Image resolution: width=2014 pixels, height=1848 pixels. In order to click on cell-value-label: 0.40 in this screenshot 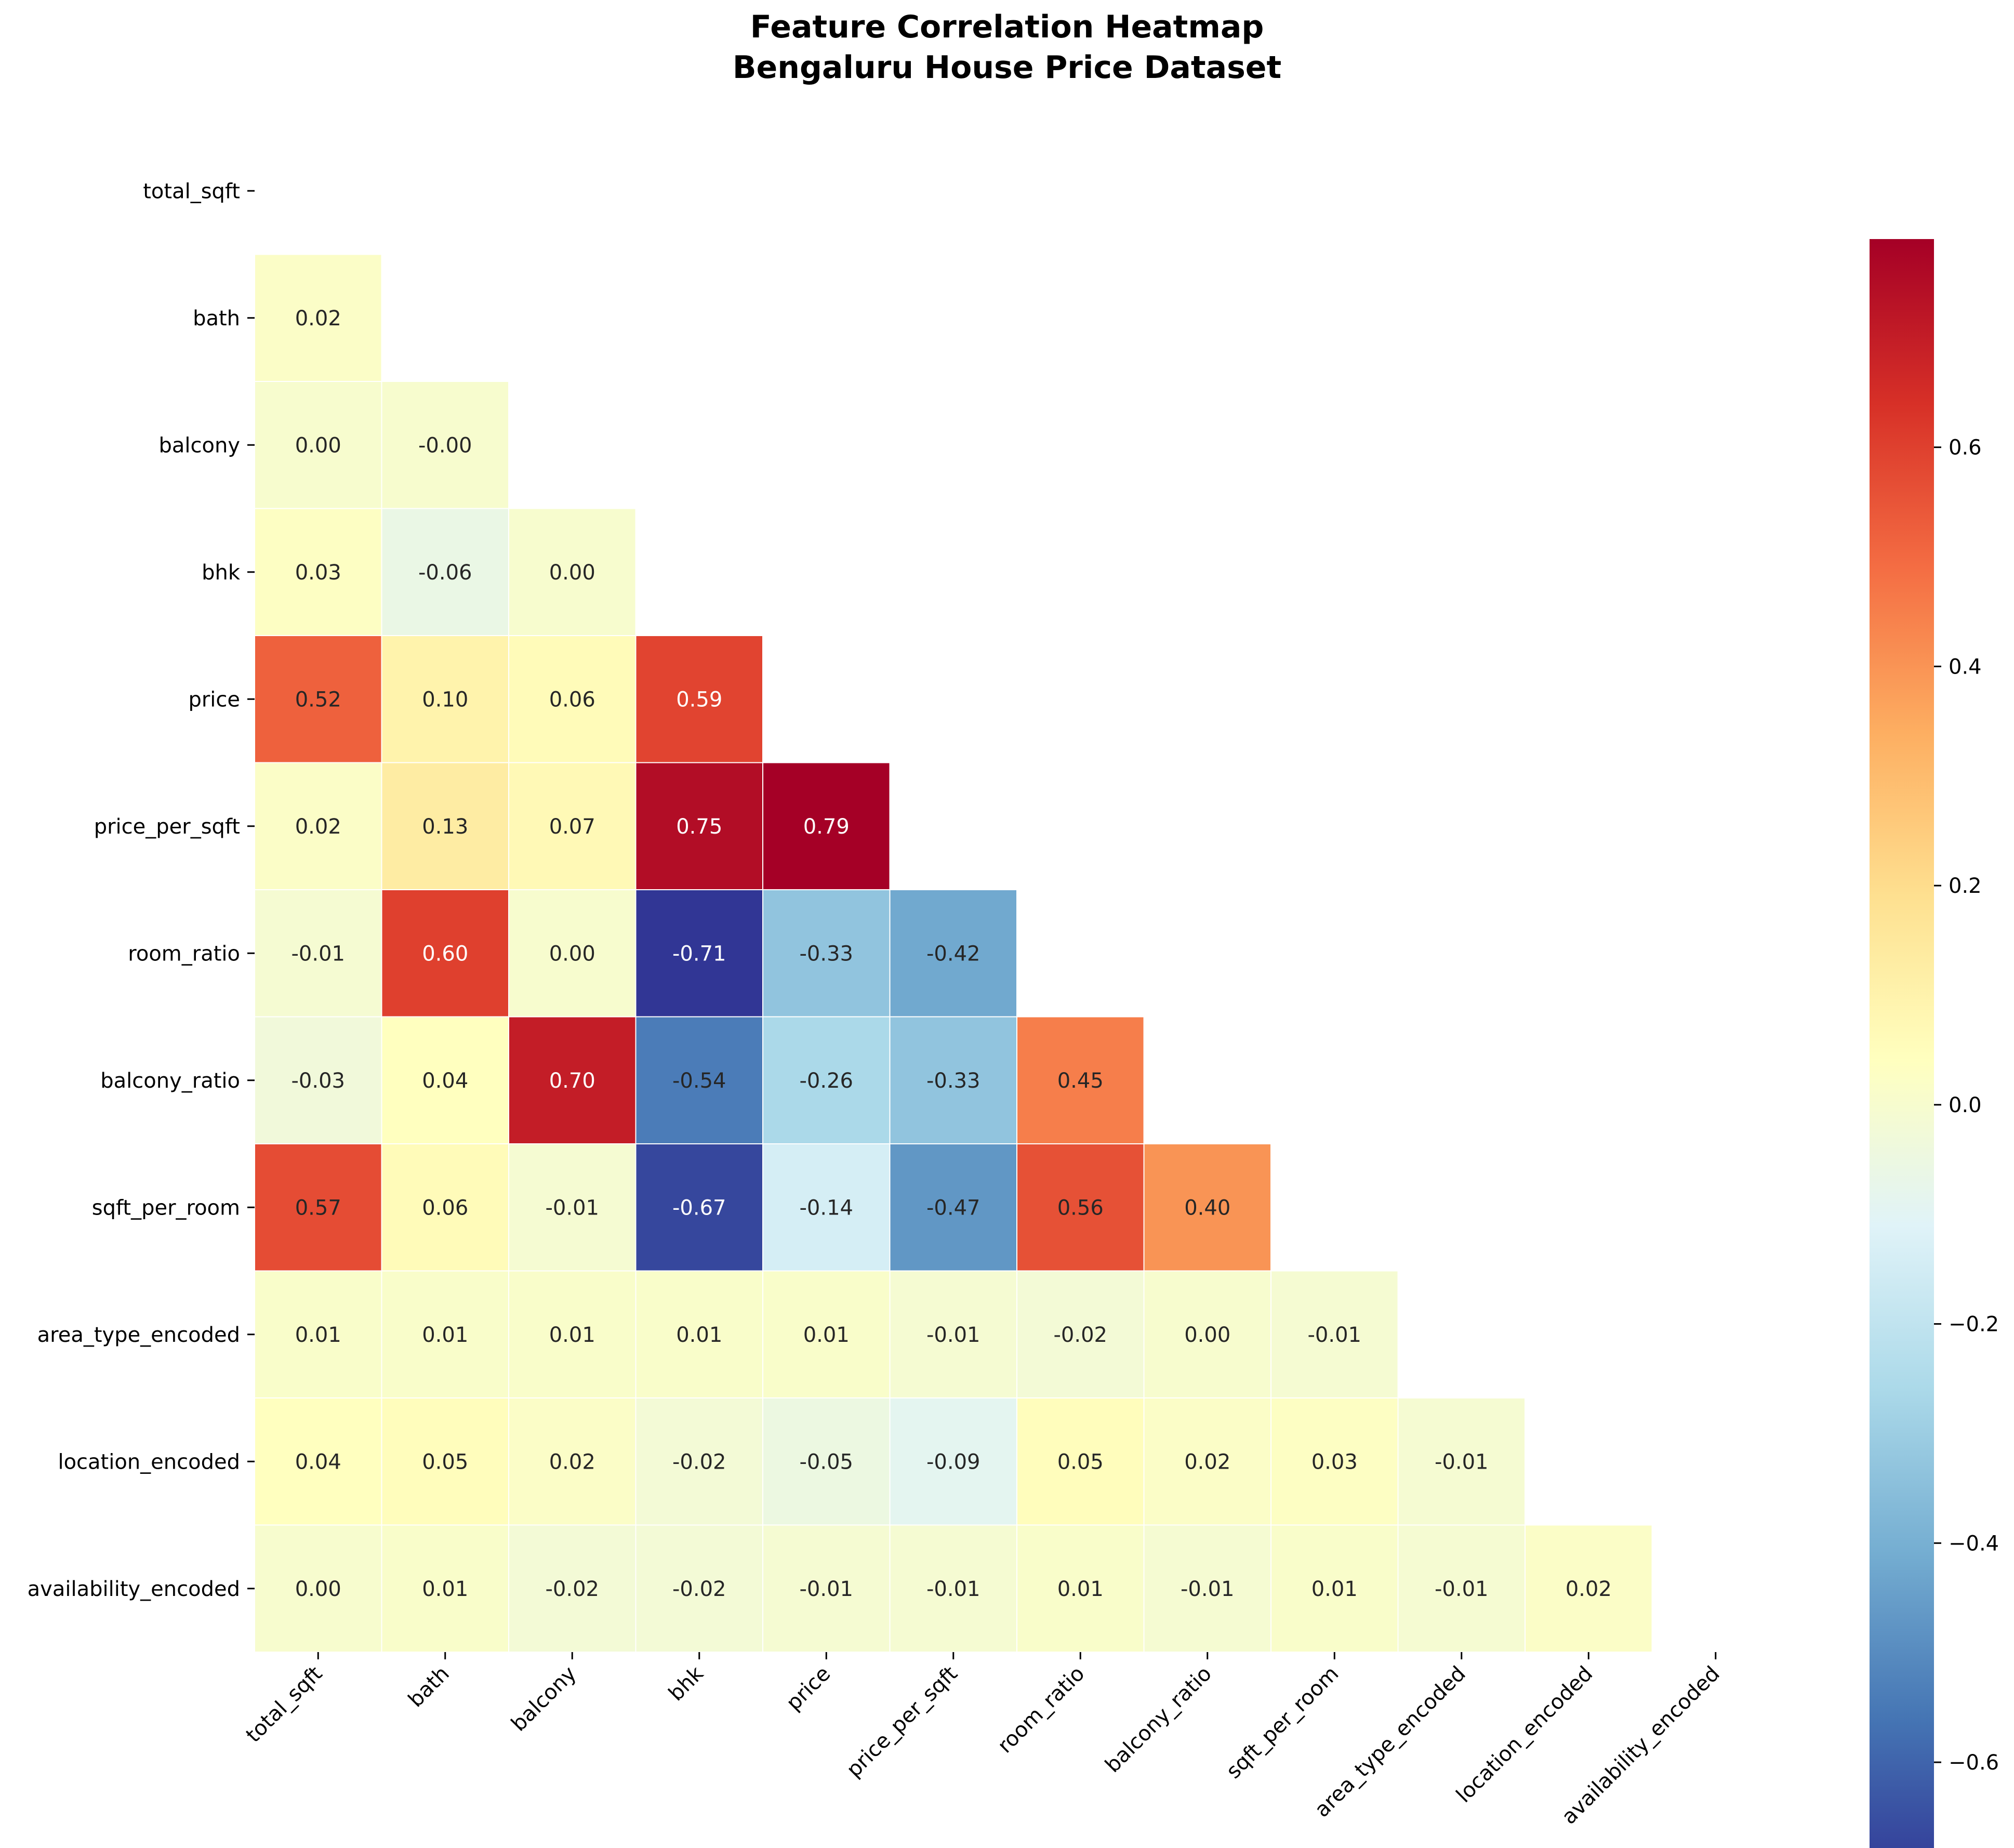, I will do `click(1207, 1208)`.